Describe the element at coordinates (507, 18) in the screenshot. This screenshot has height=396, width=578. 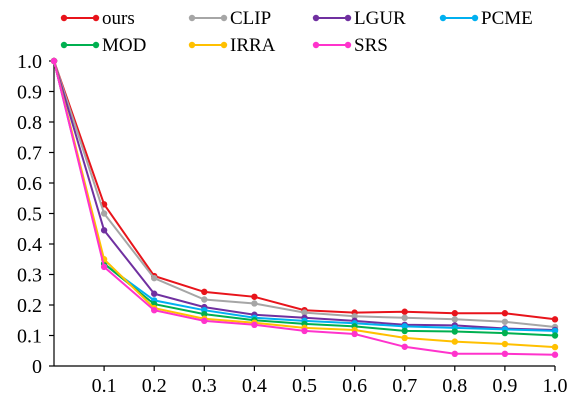
I see `legend-label: PCME` at that location.